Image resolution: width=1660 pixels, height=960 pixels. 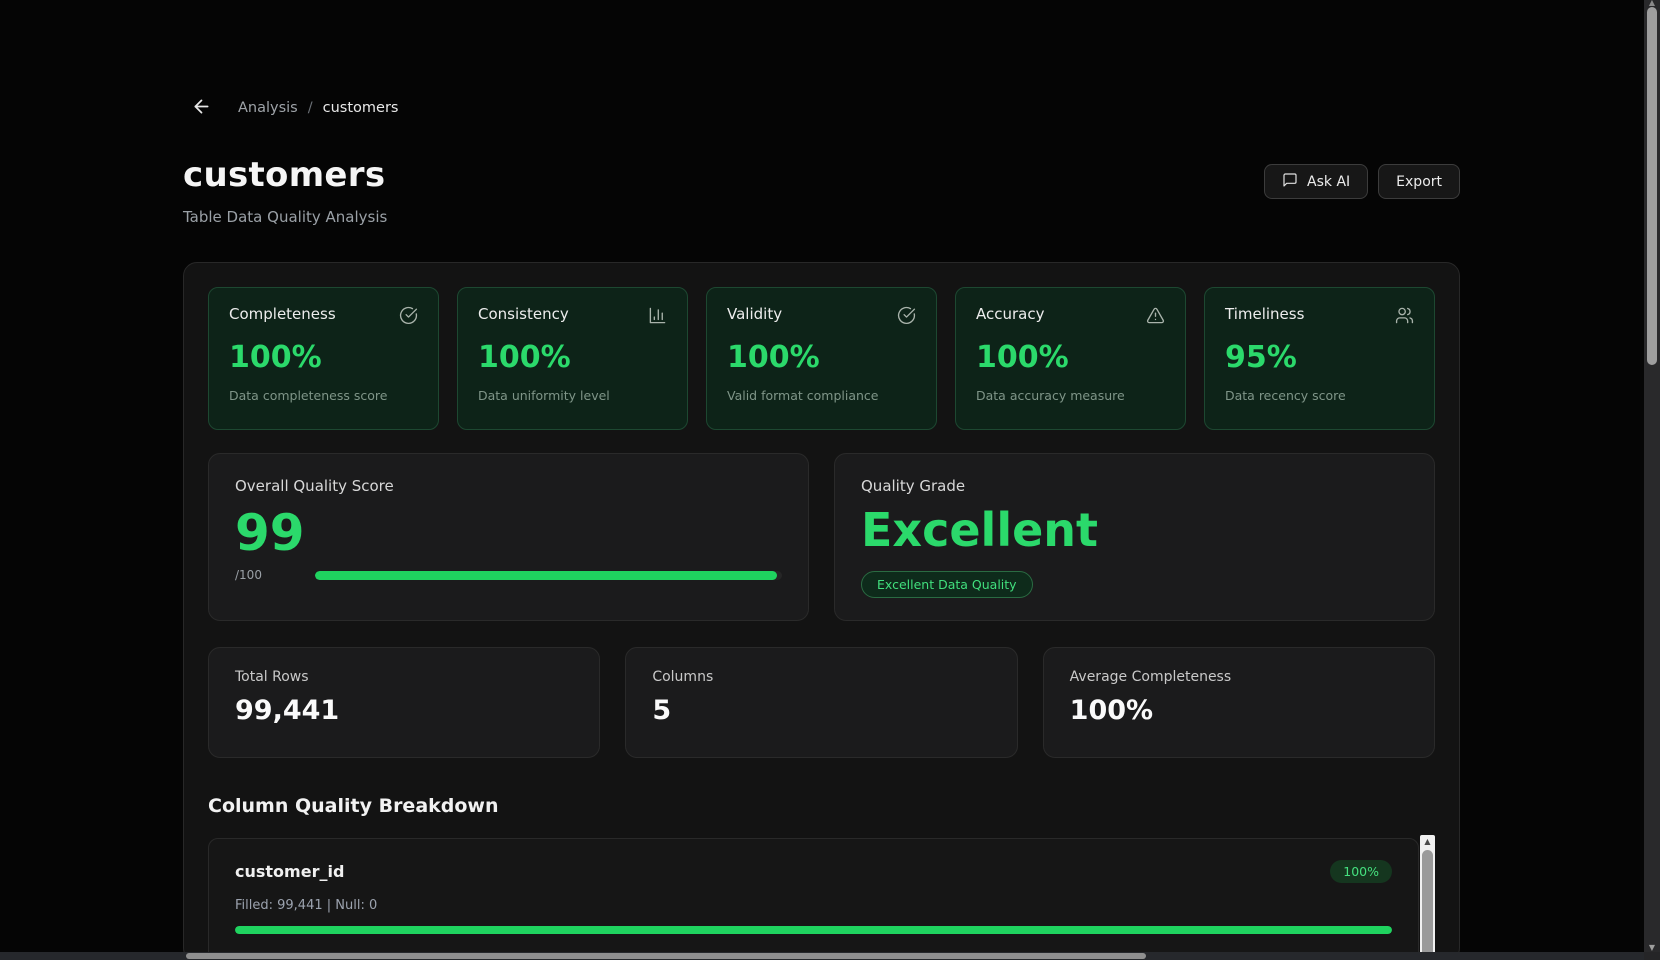 I want to click on message-square-icon, so click(x=1290, y=182).